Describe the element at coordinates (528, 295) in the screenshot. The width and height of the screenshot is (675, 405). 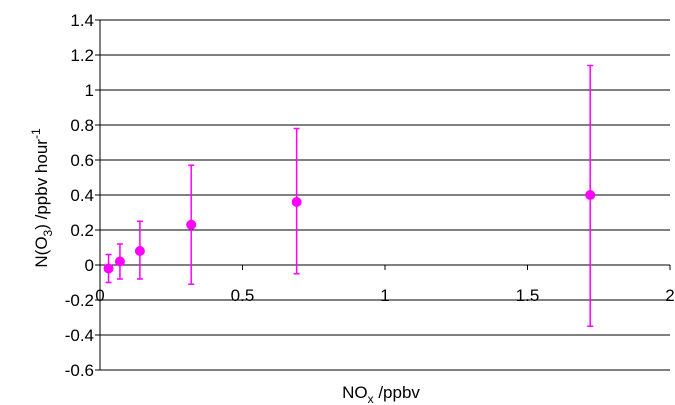
I see `x-tick-label: 1.5` at that location.